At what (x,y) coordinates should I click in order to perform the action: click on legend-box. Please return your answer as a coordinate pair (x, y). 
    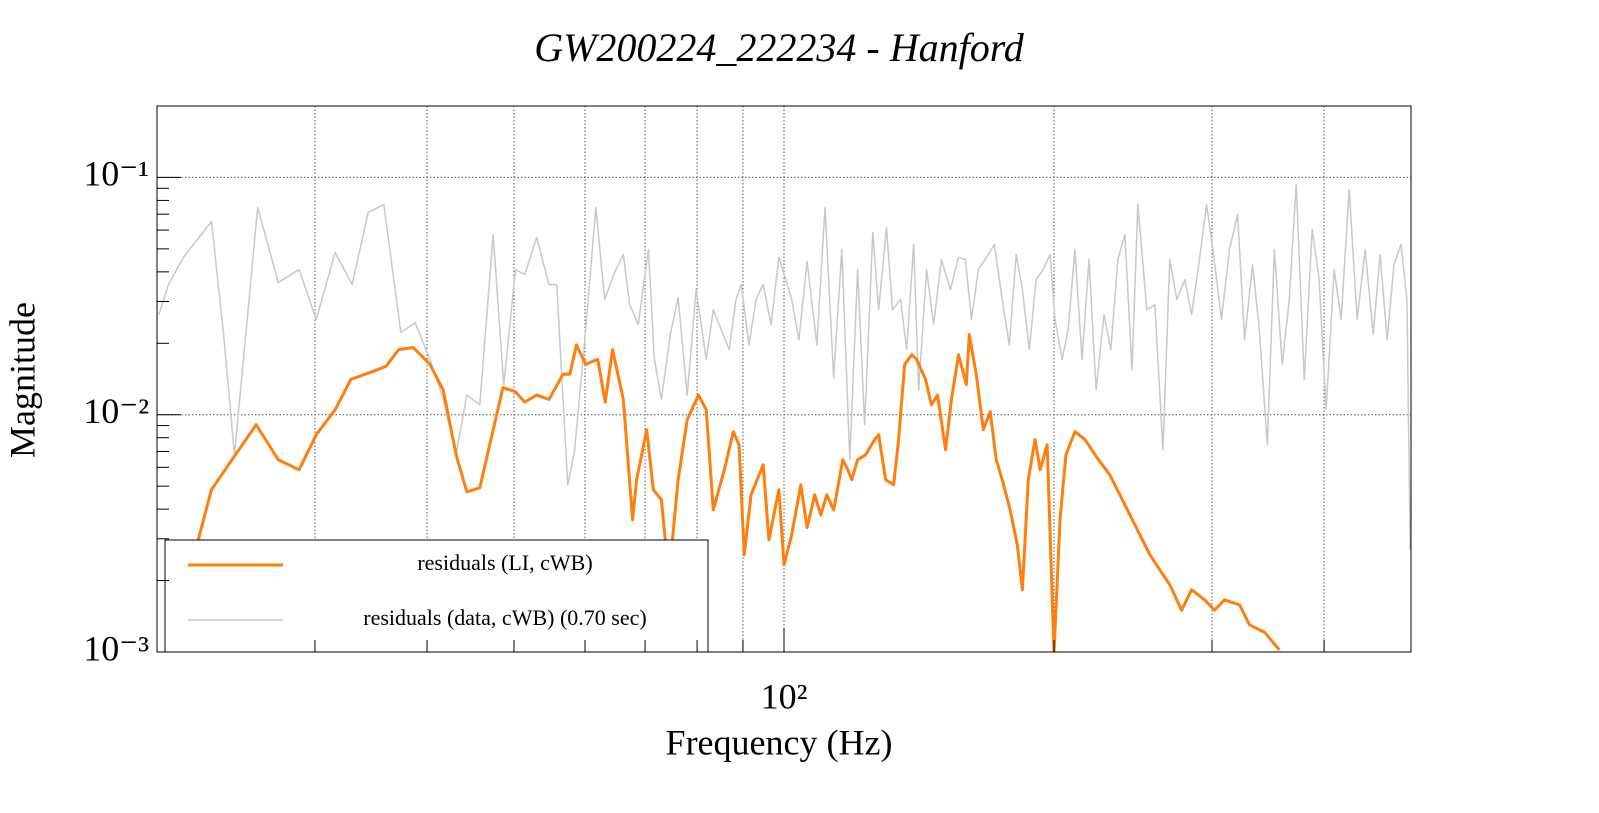
    Looking at the image, I should click on (436, 596).